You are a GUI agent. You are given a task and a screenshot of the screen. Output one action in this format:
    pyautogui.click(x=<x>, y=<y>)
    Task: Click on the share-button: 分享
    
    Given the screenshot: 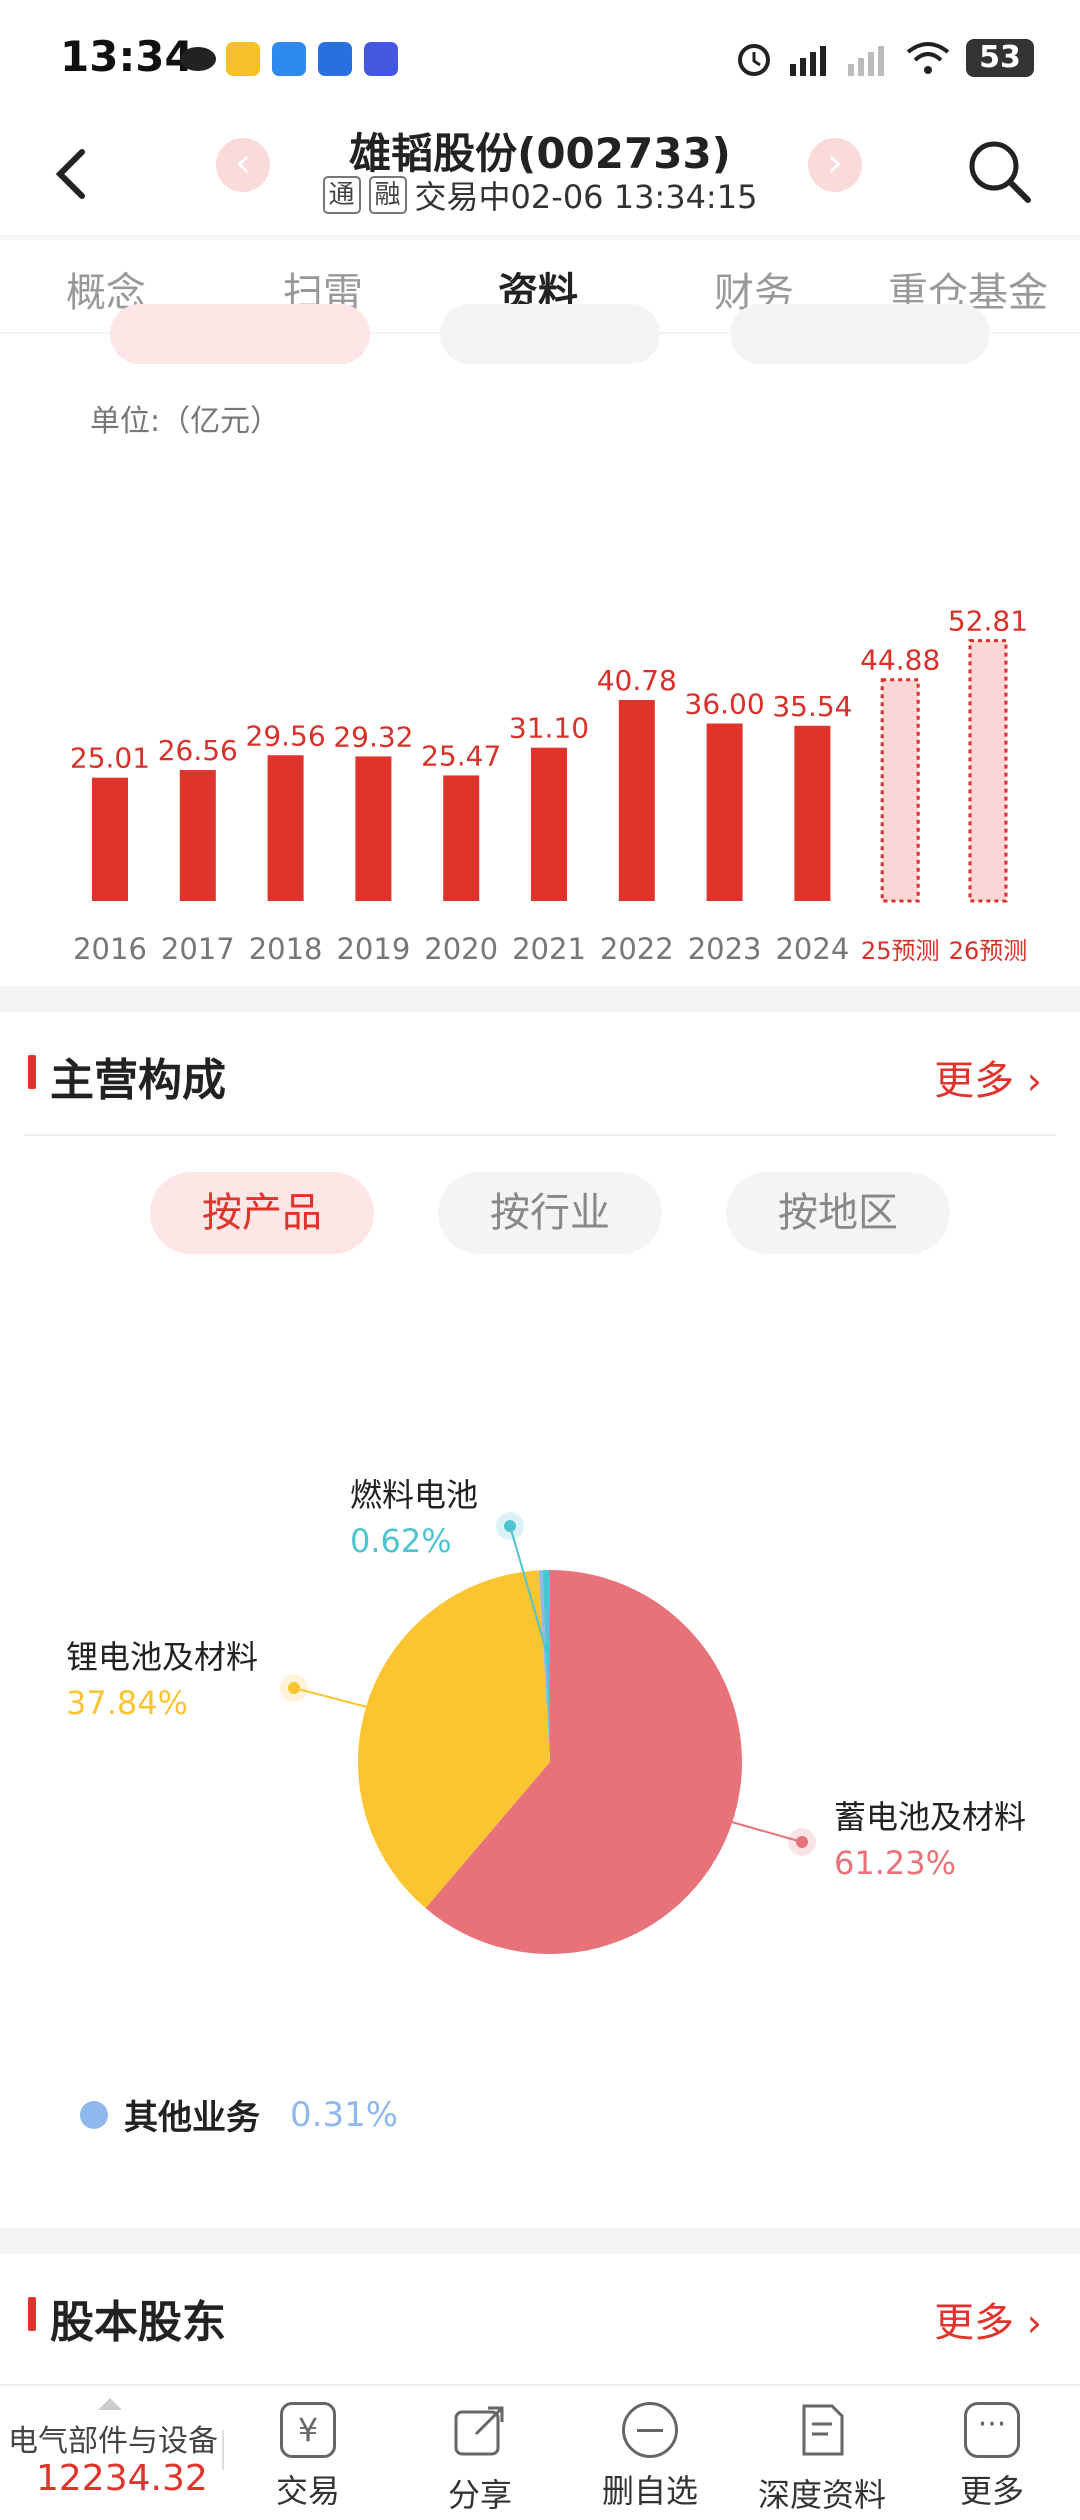 What is the action you would take?
    pyautogui.click(x=480, y=2459)
    